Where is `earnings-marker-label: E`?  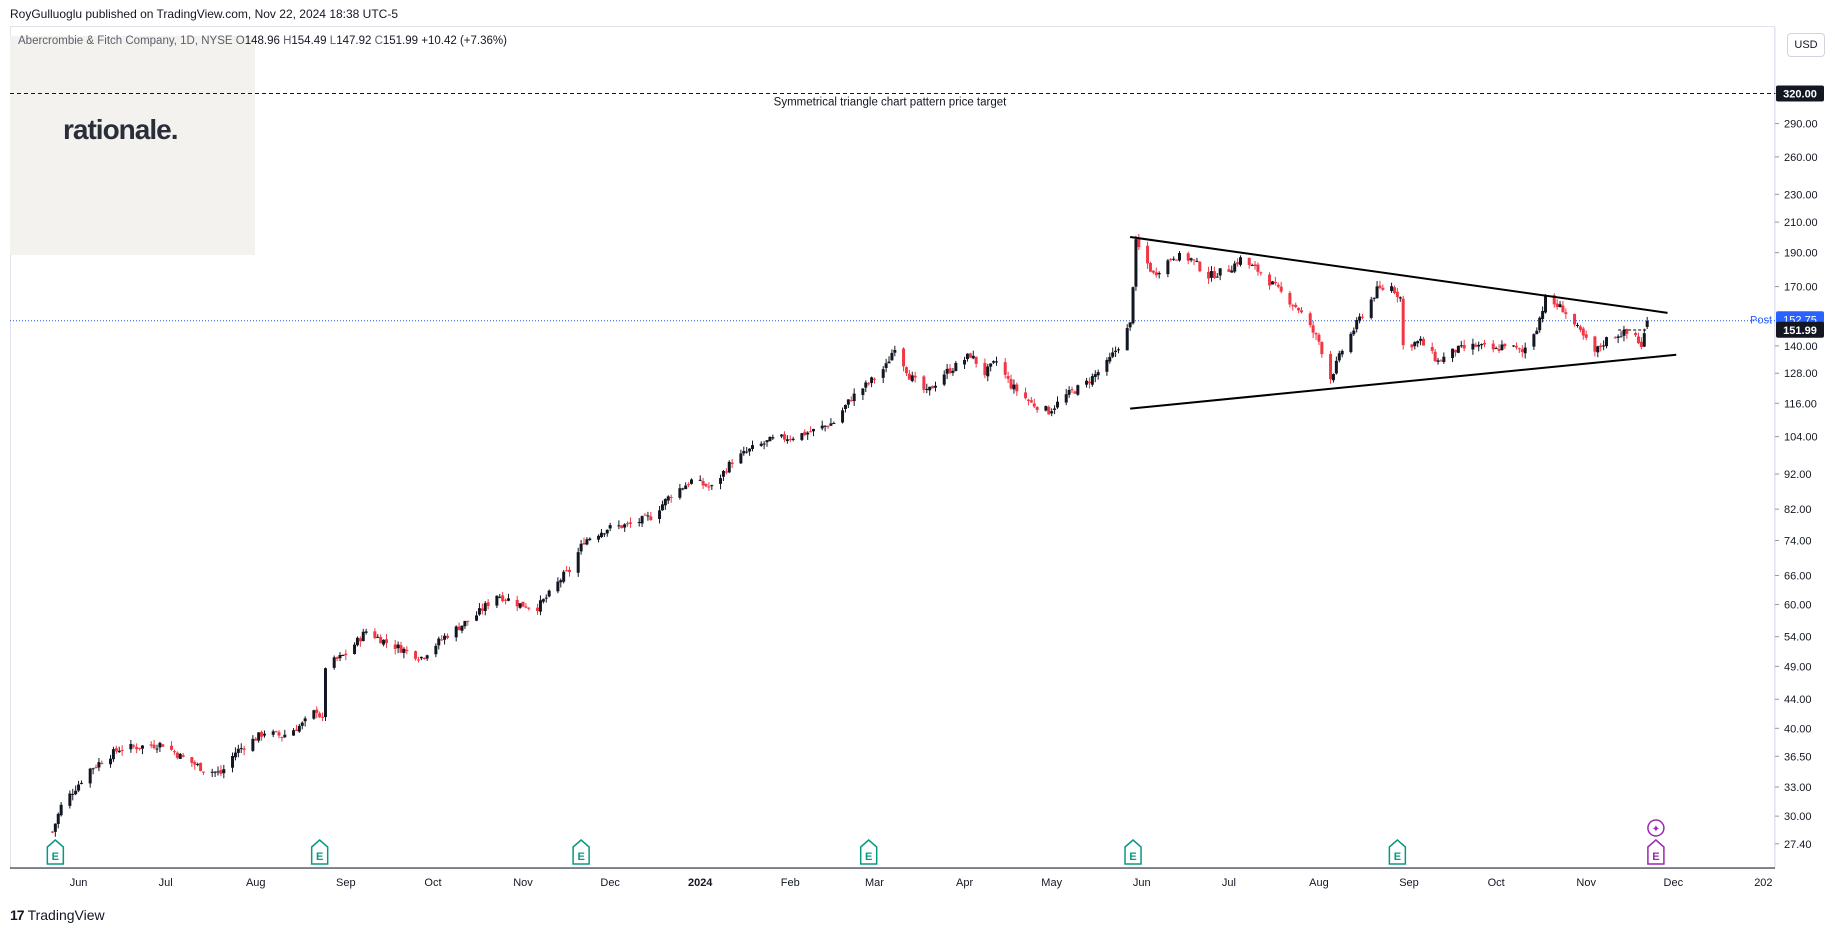
earnings-marker-label: E is located at coordinates (1397, 857).